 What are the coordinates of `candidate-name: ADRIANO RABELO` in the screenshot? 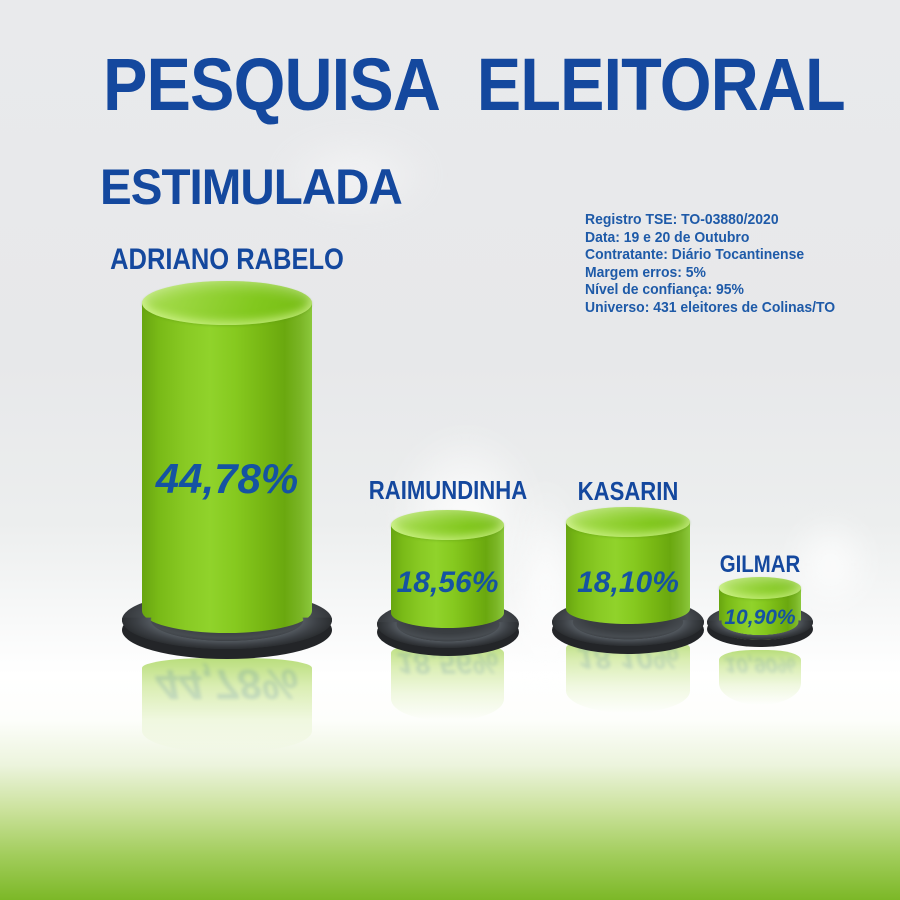 It's located at (227, 259).